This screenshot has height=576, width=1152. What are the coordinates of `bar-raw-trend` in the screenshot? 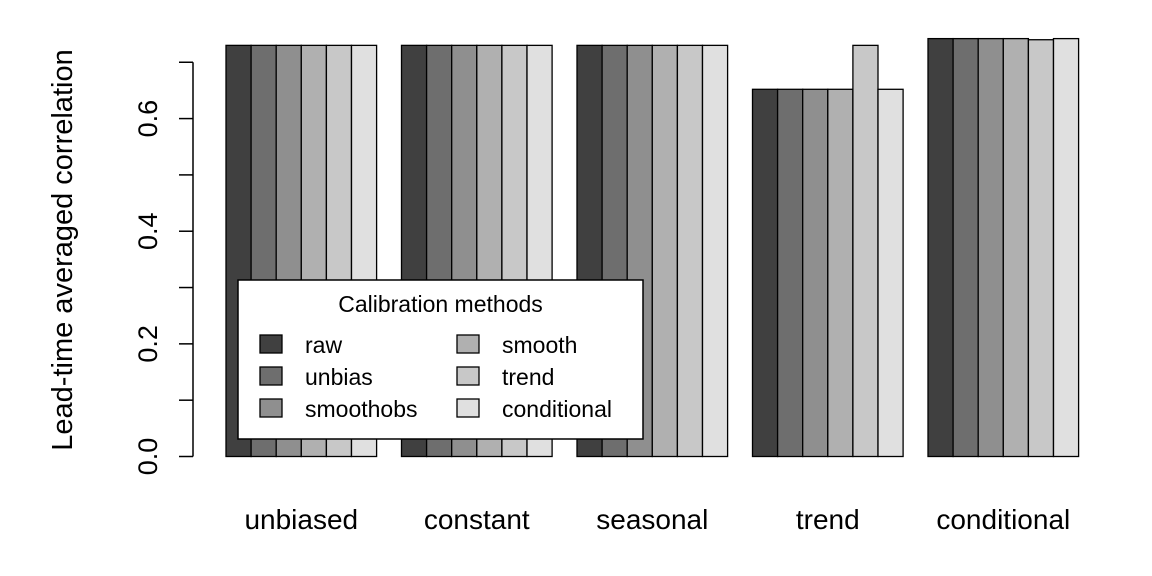 It's located at (765, 273).